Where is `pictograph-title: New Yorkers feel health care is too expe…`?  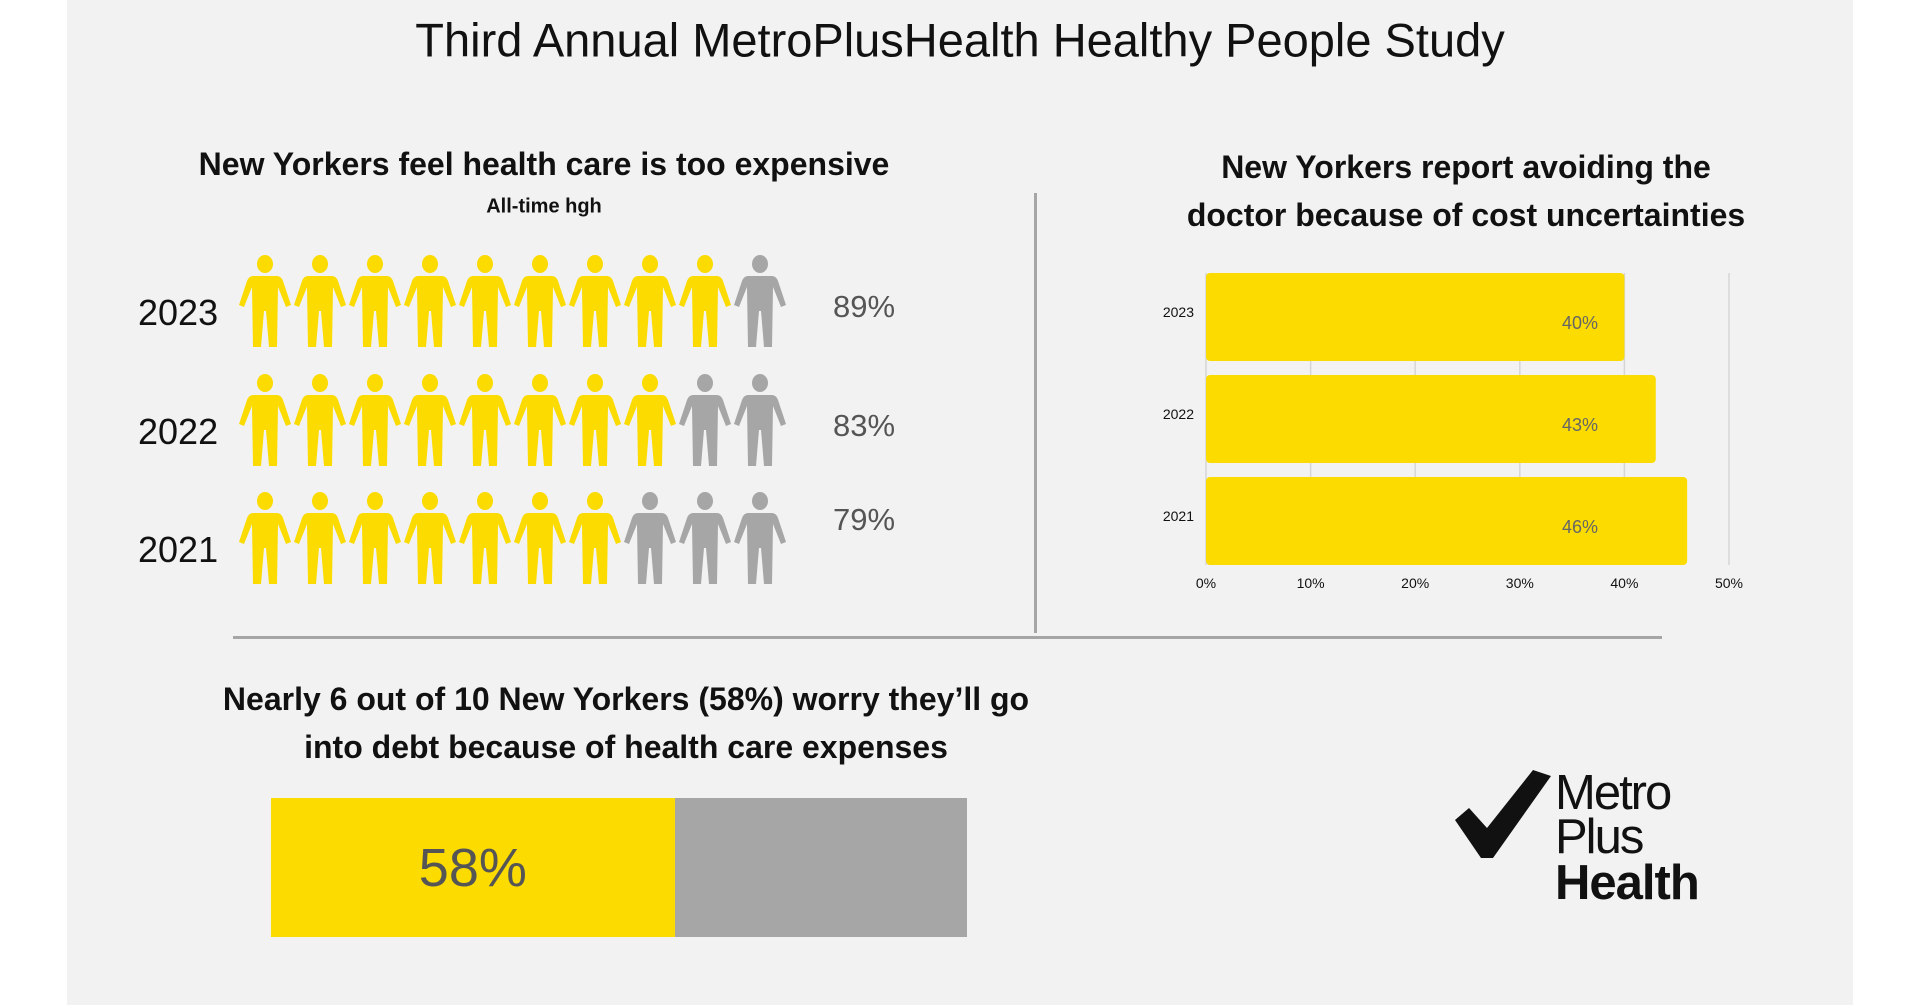 pictograph-title: New Yorkers feel health care is too expe… is located at coordinates (544, 164).